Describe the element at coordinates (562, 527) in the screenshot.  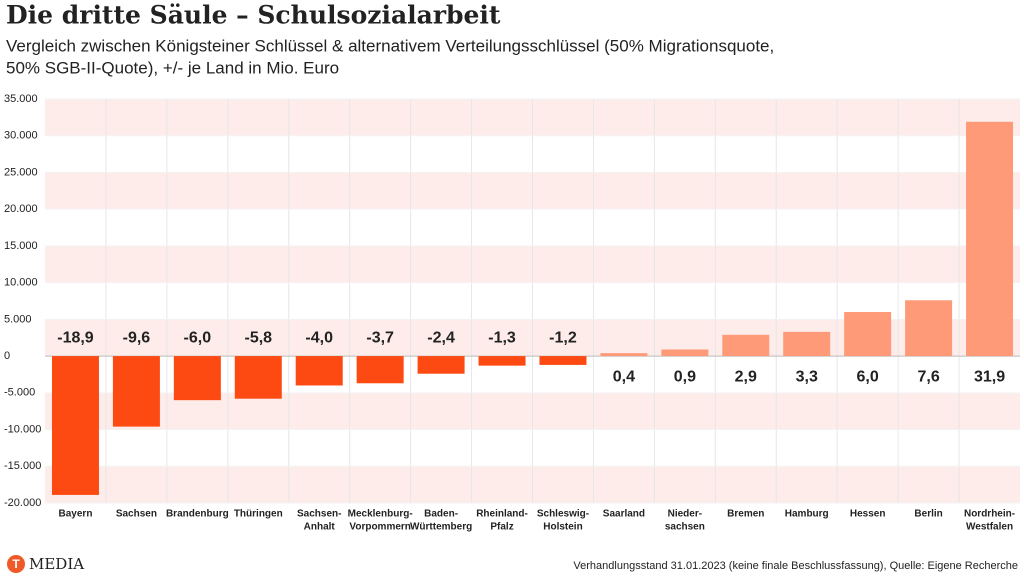
I see `x-tick-label: Holstein` at that location.